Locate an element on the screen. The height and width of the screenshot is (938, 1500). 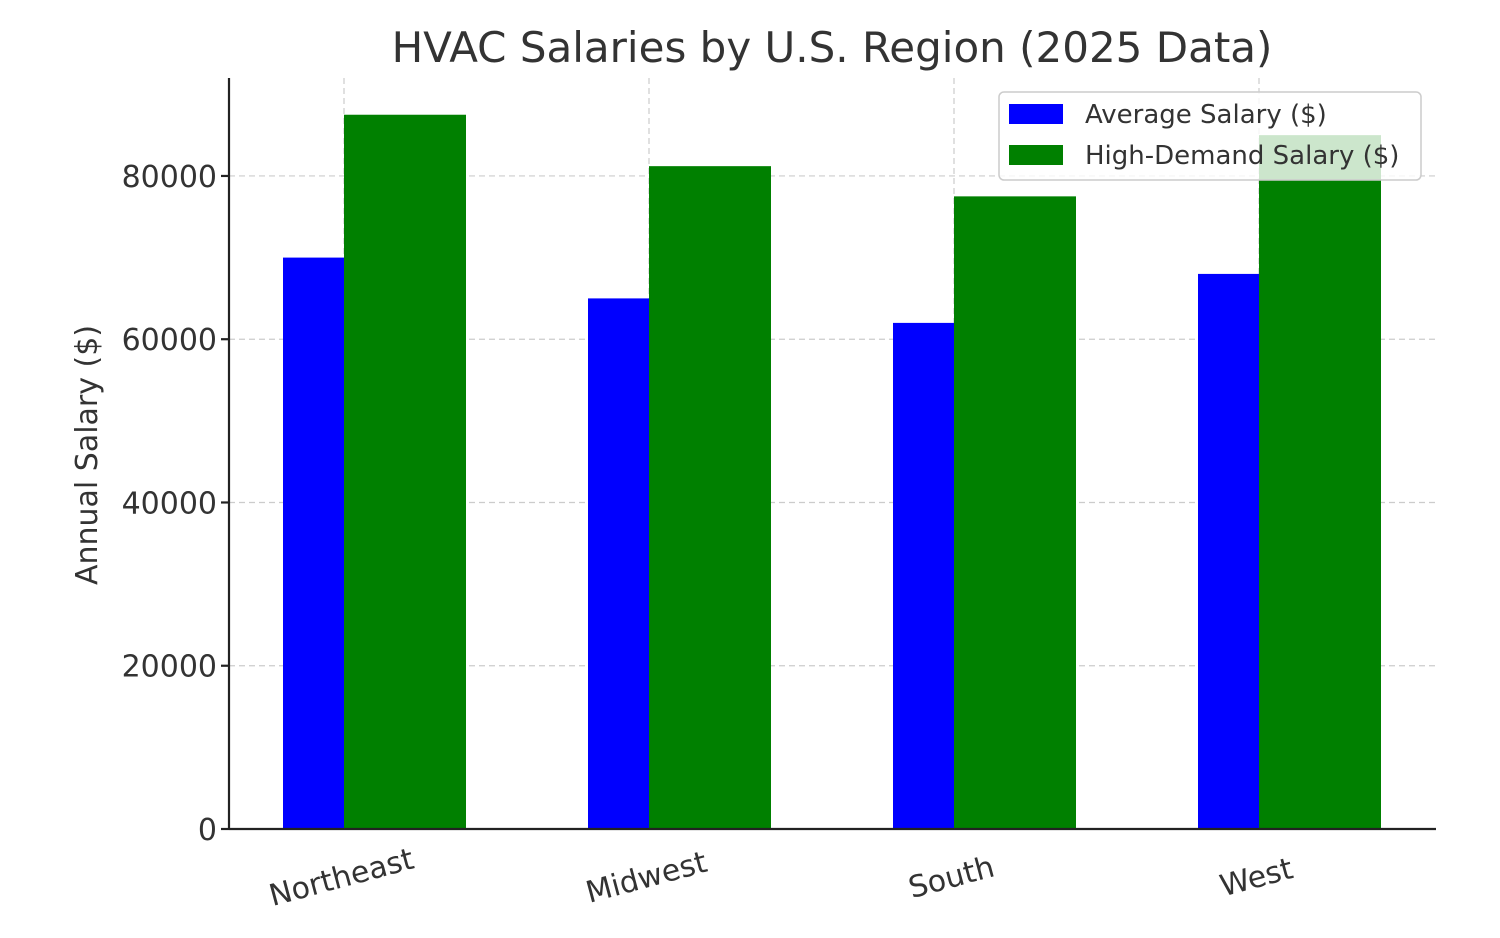
x-tick-label: South is located at coordinates (951, 878).